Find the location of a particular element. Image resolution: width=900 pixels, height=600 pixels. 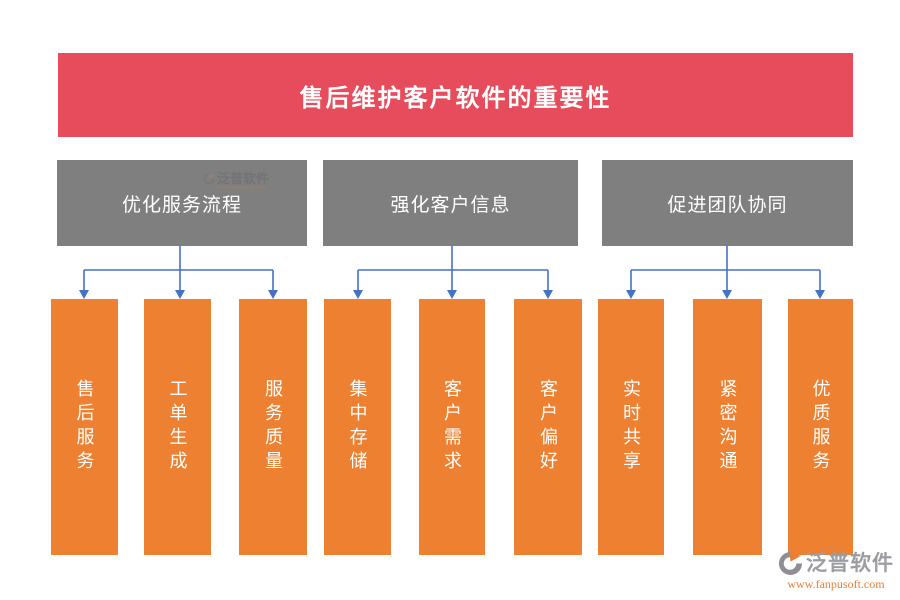

bar-label: 客户需求 is located at coordinates (452, 427).